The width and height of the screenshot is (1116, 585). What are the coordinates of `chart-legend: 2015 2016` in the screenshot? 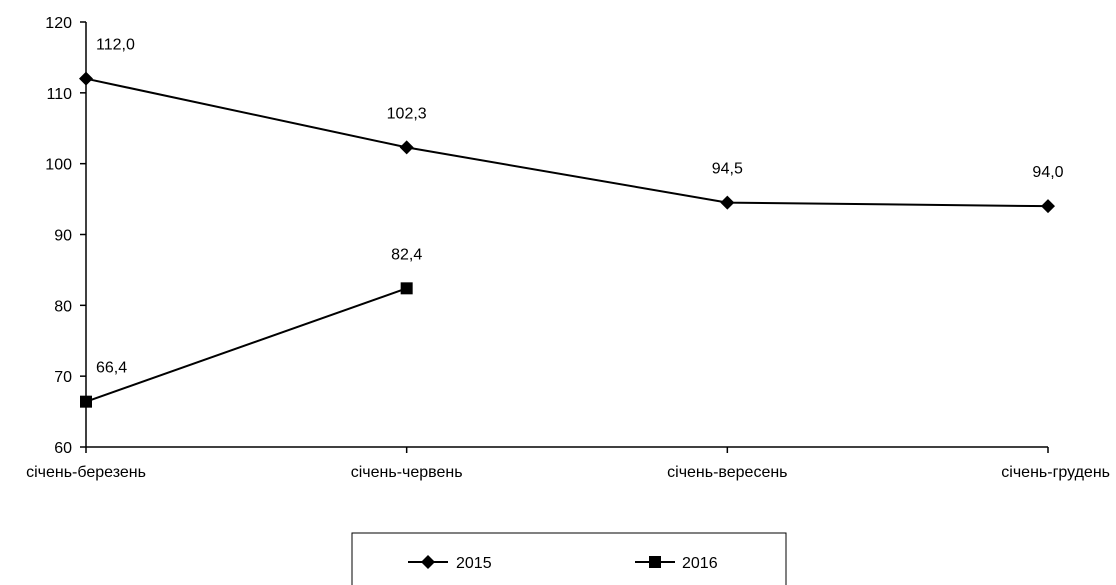 It's located at (569, 558).